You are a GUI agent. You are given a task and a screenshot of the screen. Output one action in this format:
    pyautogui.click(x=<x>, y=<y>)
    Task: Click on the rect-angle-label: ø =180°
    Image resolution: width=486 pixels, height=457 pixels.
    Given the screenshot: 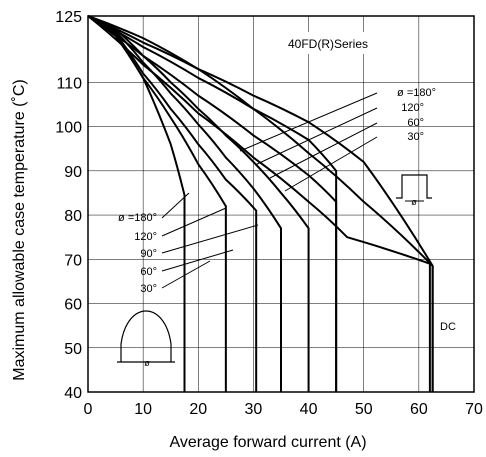 What is the action you would take?
    pyautogui.click(x=416, y=93)
    